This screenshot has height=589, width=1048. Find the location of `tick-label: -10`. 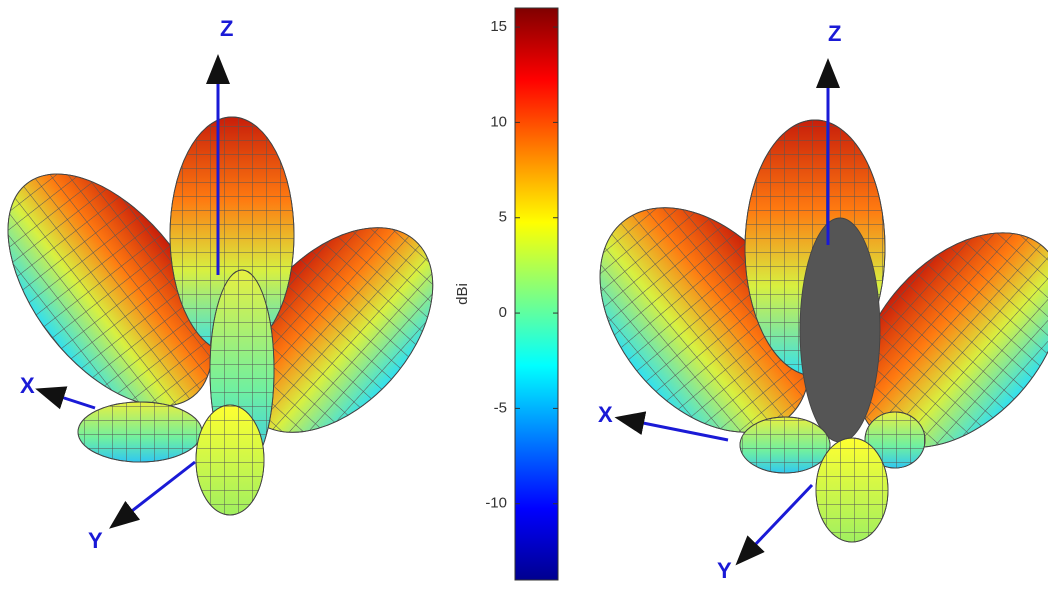

tick-label: -10 is located at coordinates (496, 503).